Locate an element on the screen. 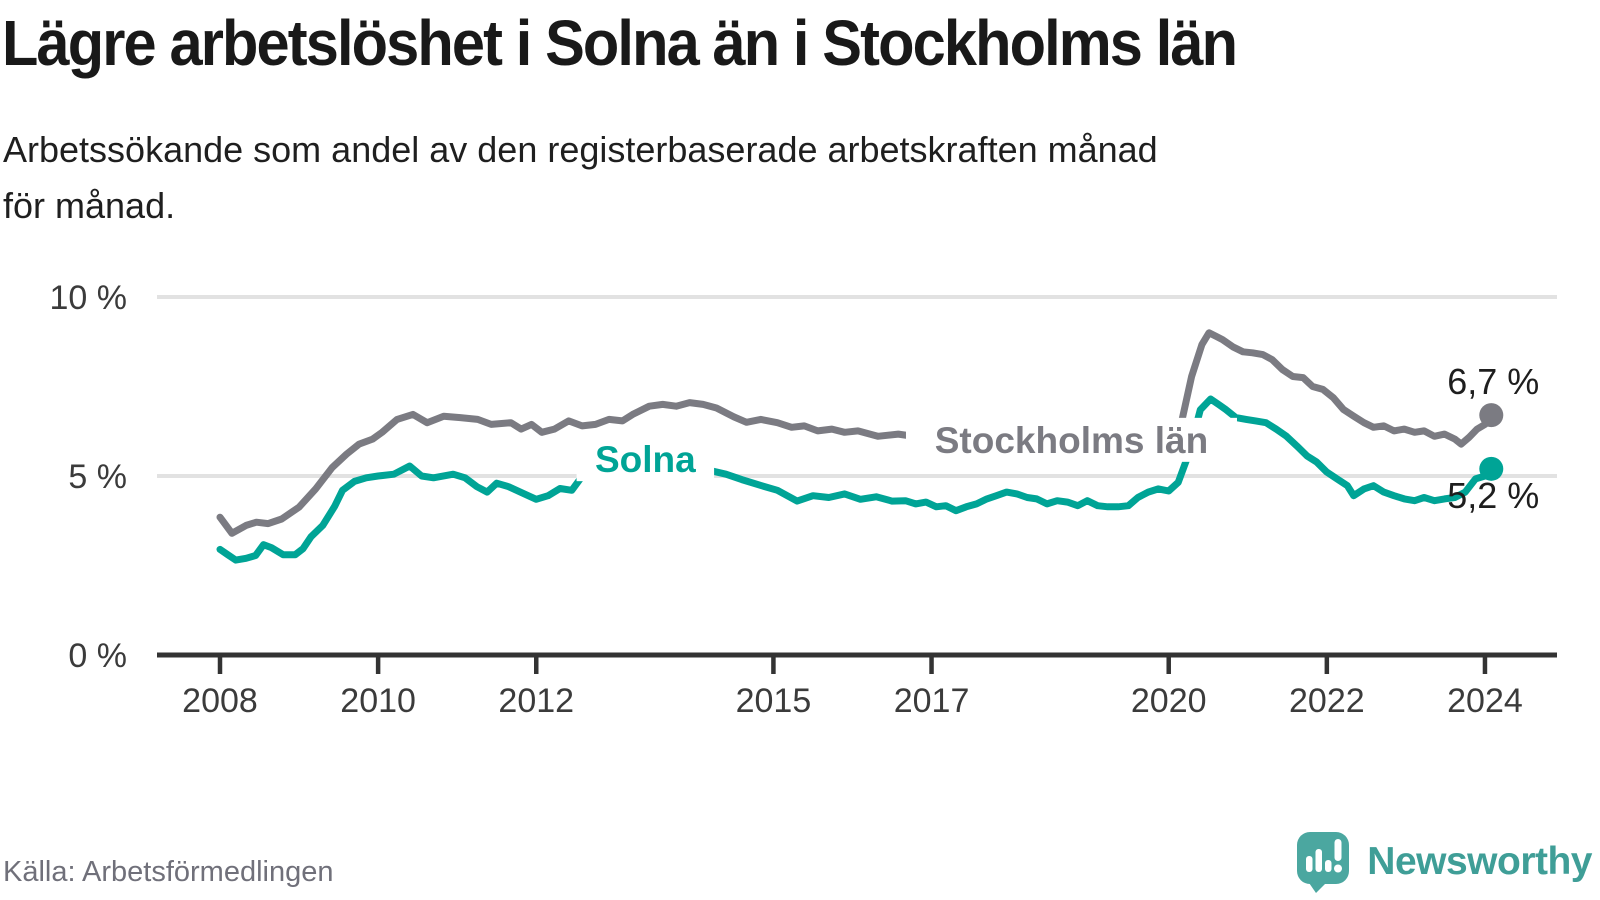 This screenshot has width=1600, height=900. y-tick-label-0: 0 % is located at coordinates (97, 656).